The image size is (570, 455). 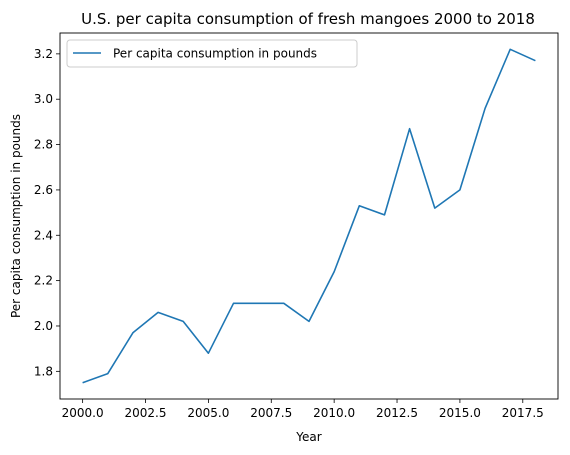 What do you see at coordinates (523, 413) in the screenshot?
I see `x-tick-label: 2017.5` at bounding box center [523, 413].